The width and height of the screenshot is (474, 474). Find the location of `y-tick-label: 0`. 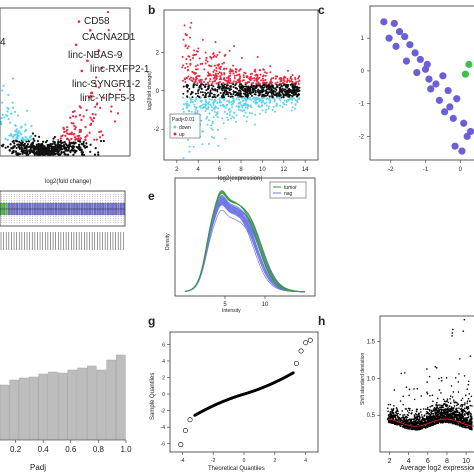

y-tick-label: 0 is located at coordinates (158, 92).